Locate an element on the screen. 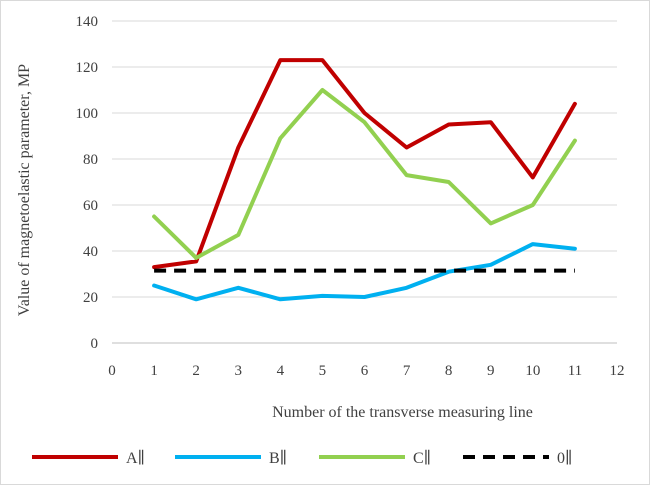 Image resolution: width=650 pixels, height=486 pixels. x-tick-label: 2 is located at coordinates (196, 371).